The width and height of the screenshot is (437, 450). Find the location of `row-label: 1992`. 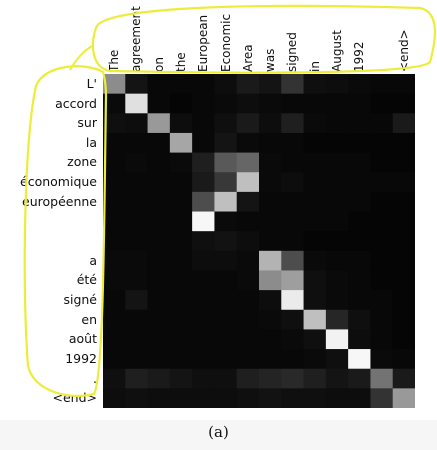

row-label: 1992 is located at coordinates (81, 358).